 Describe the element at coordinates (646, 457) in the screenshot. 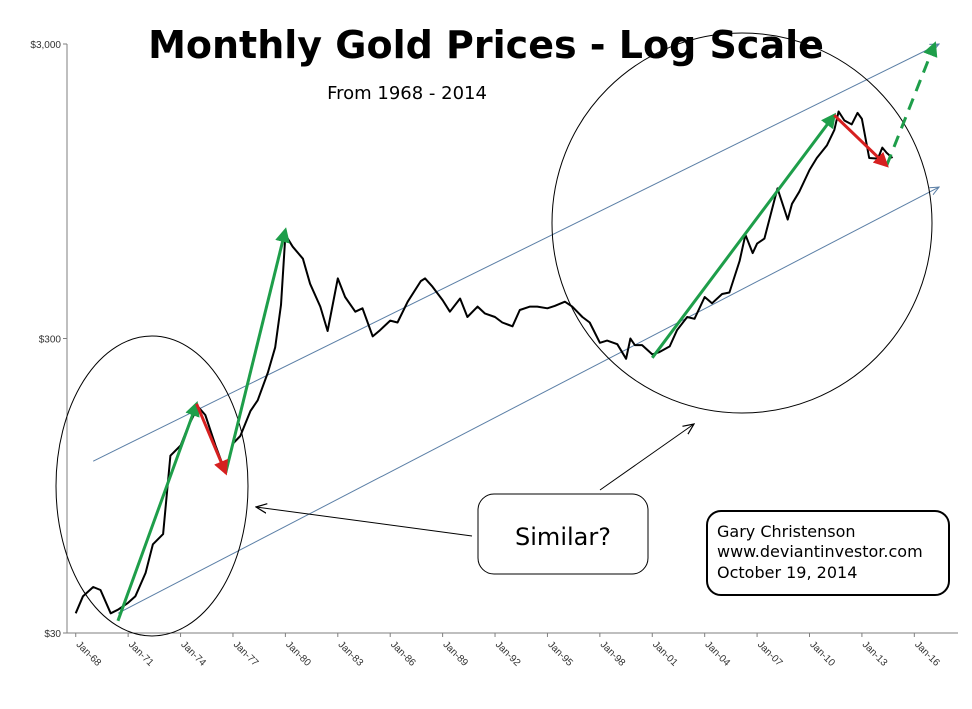

I see `callout-pointer-right` at that location.